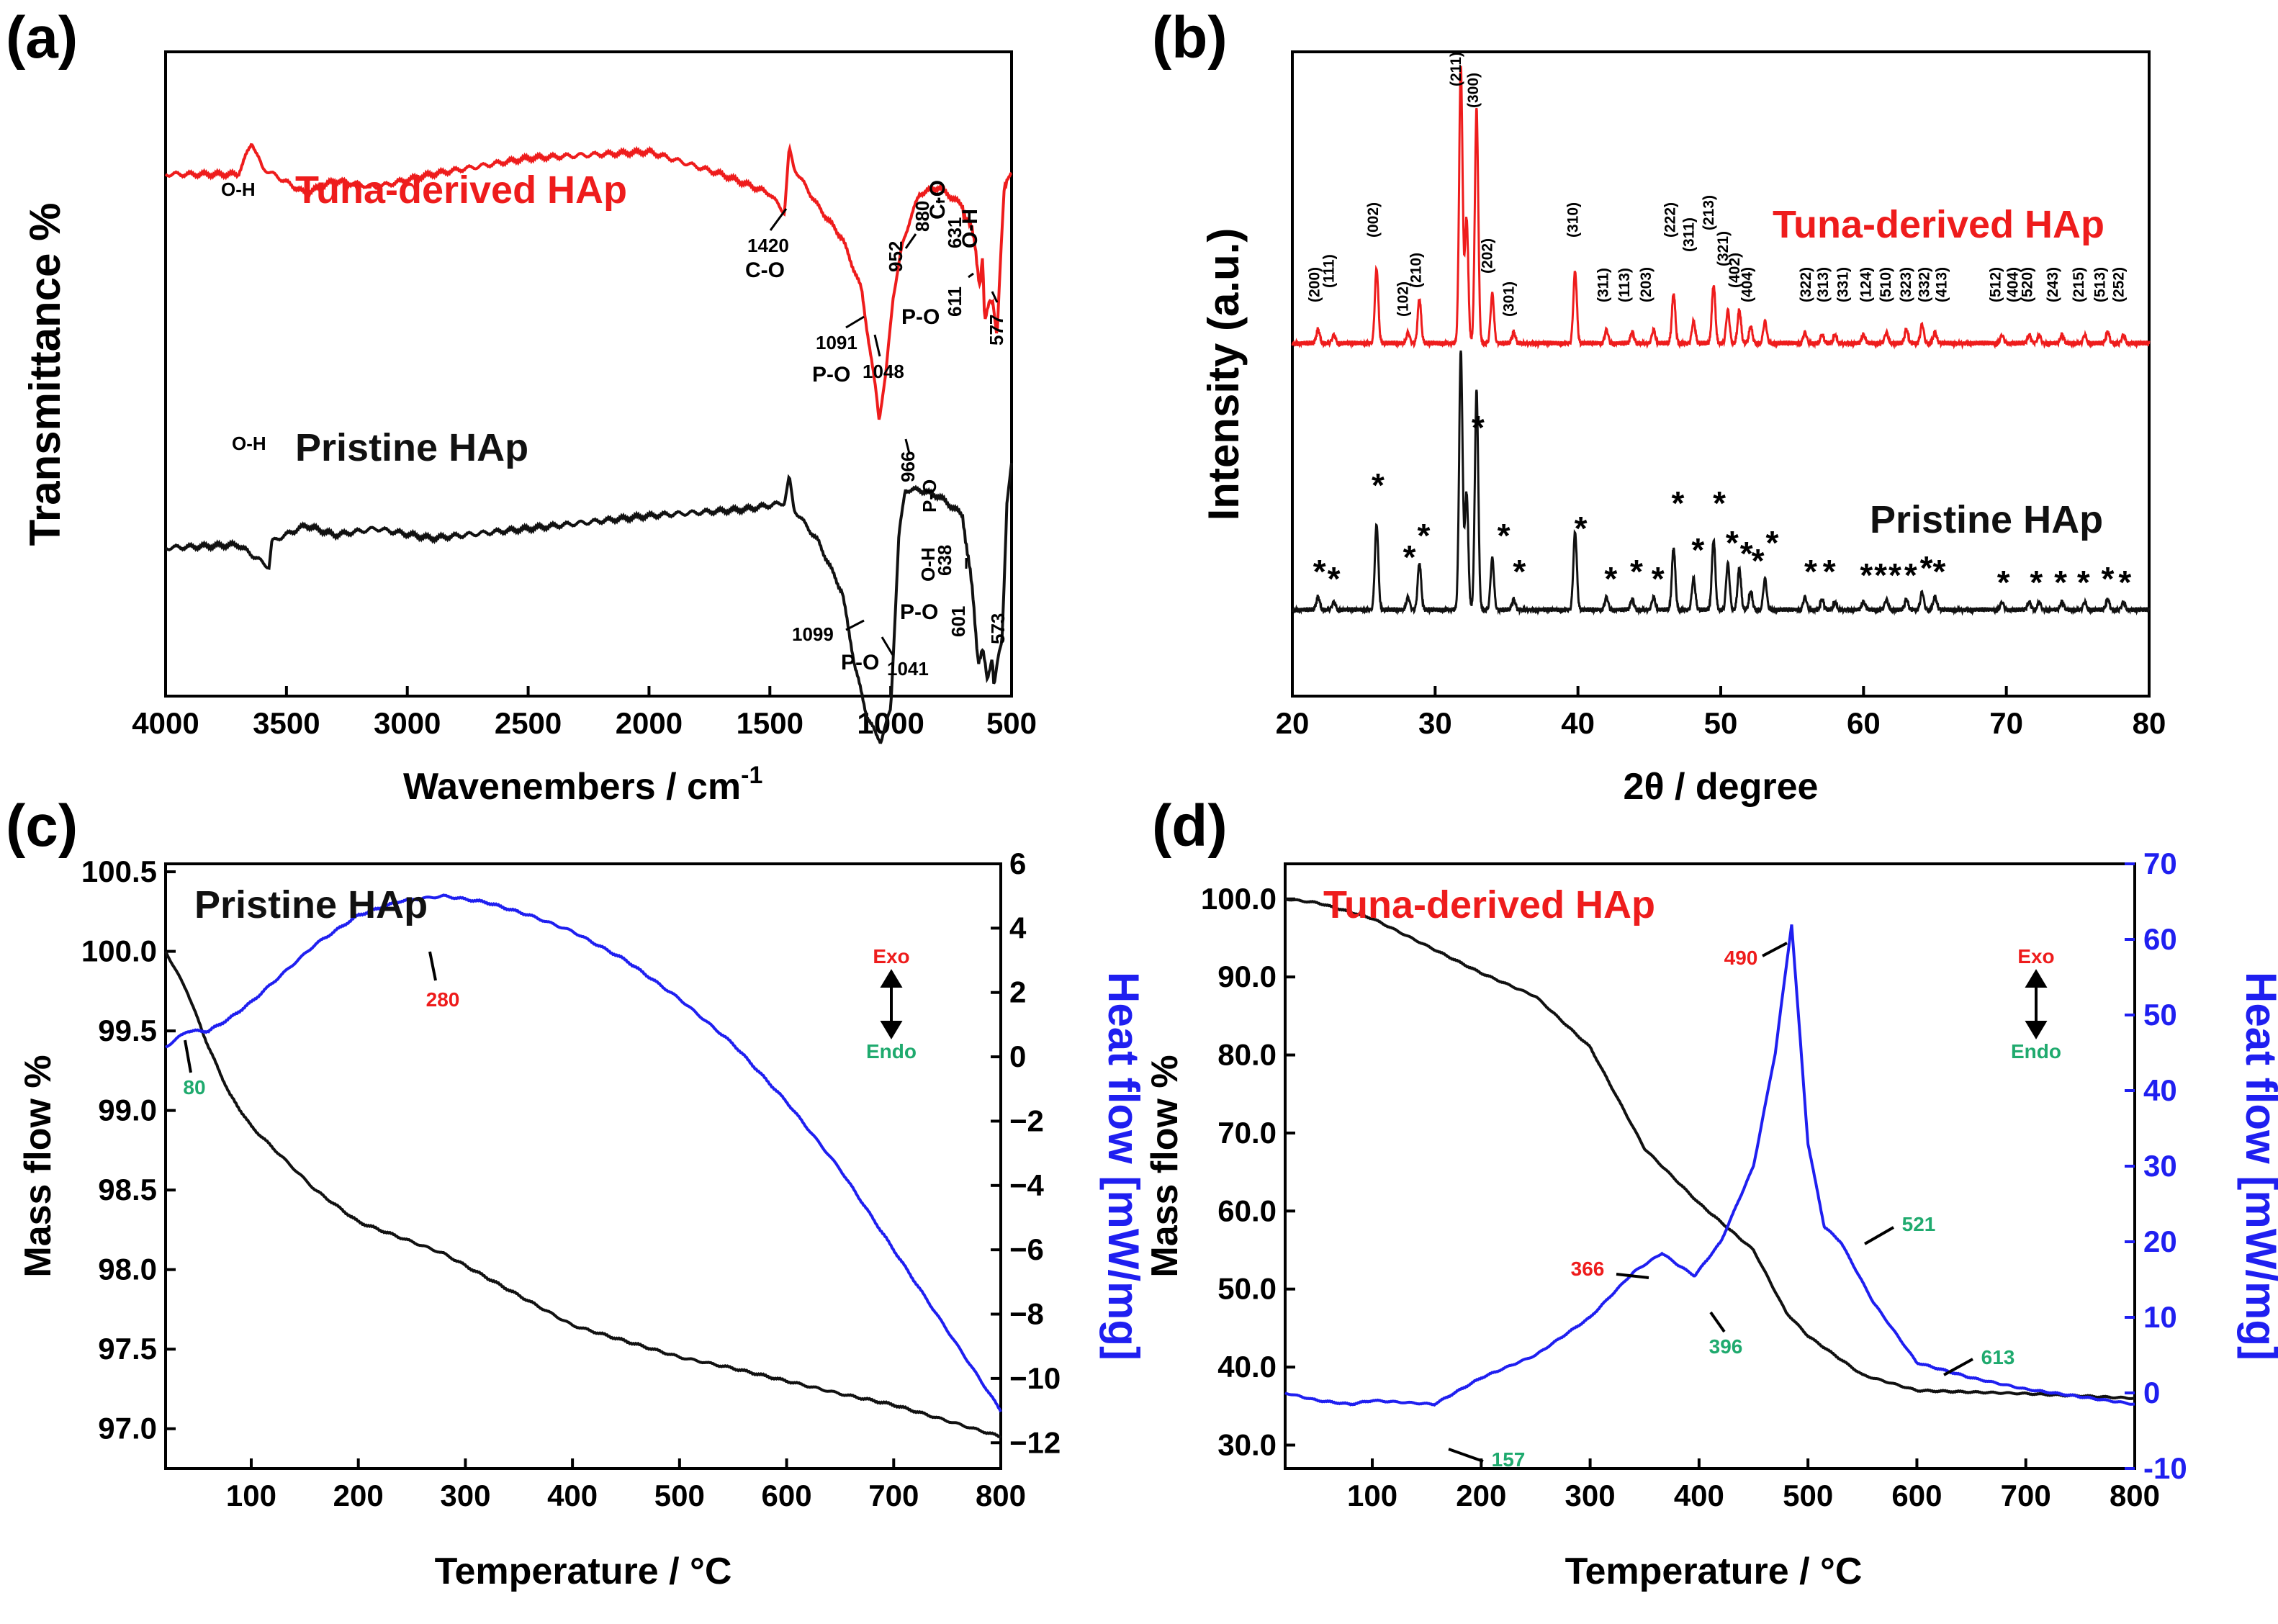 This screenshot has height=1624, width=2278. Describe the element at coordinates (1373, 220) in the screenshot. I see `hkl-label: (002)` at that location.